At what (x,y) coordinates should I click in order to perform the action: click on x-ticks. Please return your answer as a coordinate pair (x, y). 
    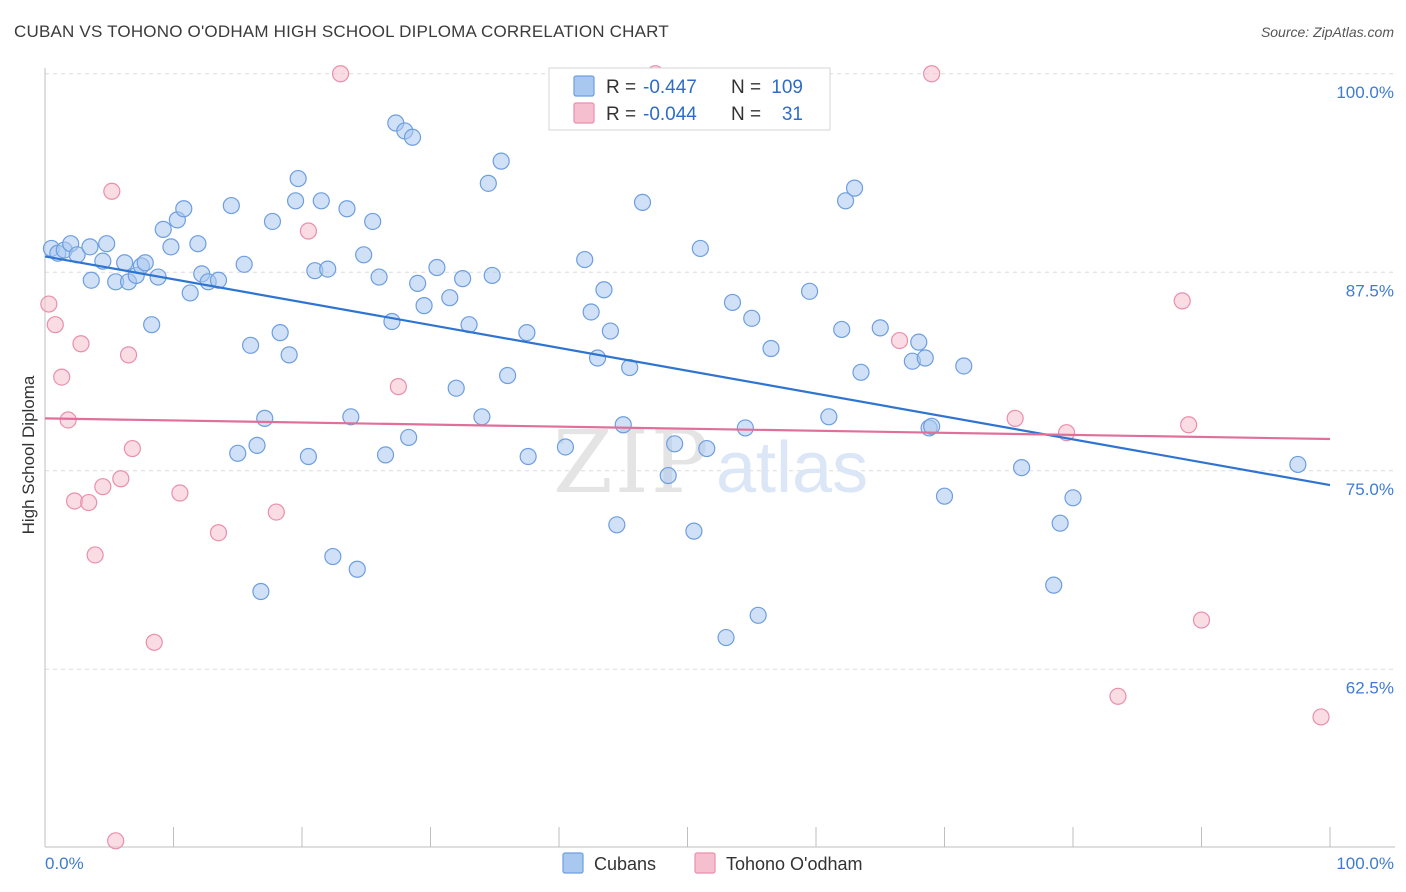
    Looking at the image, I should click on (687, 837).